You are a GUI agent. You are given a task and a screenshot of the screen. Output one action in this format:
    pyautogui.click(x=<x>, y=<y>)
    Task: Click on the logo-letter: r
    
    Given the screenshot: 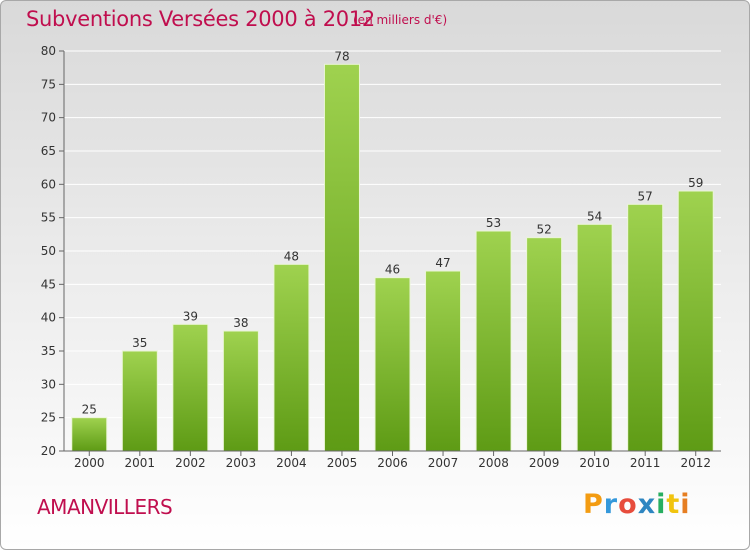 What is the action you would take?
    pyautogui.click(x=611, y=504)
    